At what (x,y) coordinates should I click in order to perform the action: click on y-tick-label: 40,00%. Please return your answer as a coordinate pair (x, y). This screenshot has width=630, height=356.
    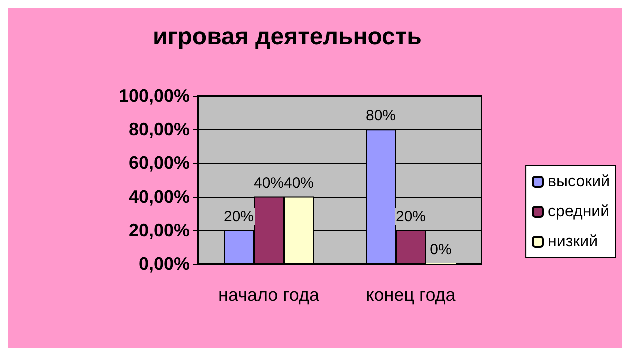
    Looking at the image, I should click on (159, 196).